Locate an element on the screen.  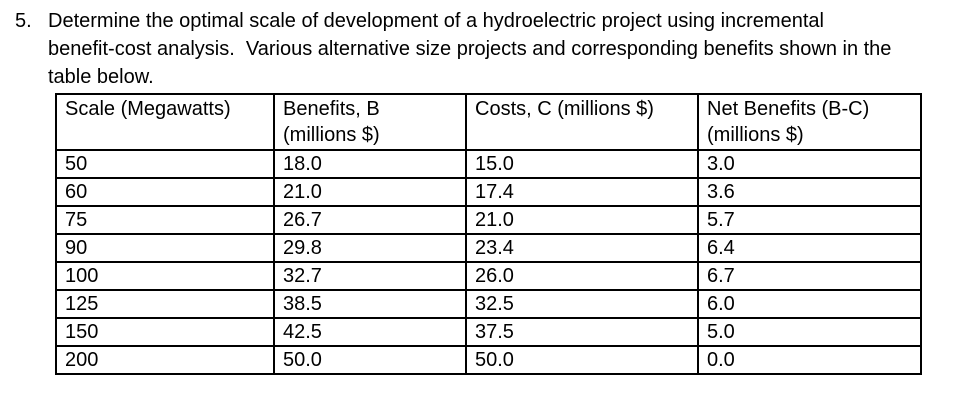
table-row: 125 38.5 32.5 6.0 is located at coordinates (488, 304).